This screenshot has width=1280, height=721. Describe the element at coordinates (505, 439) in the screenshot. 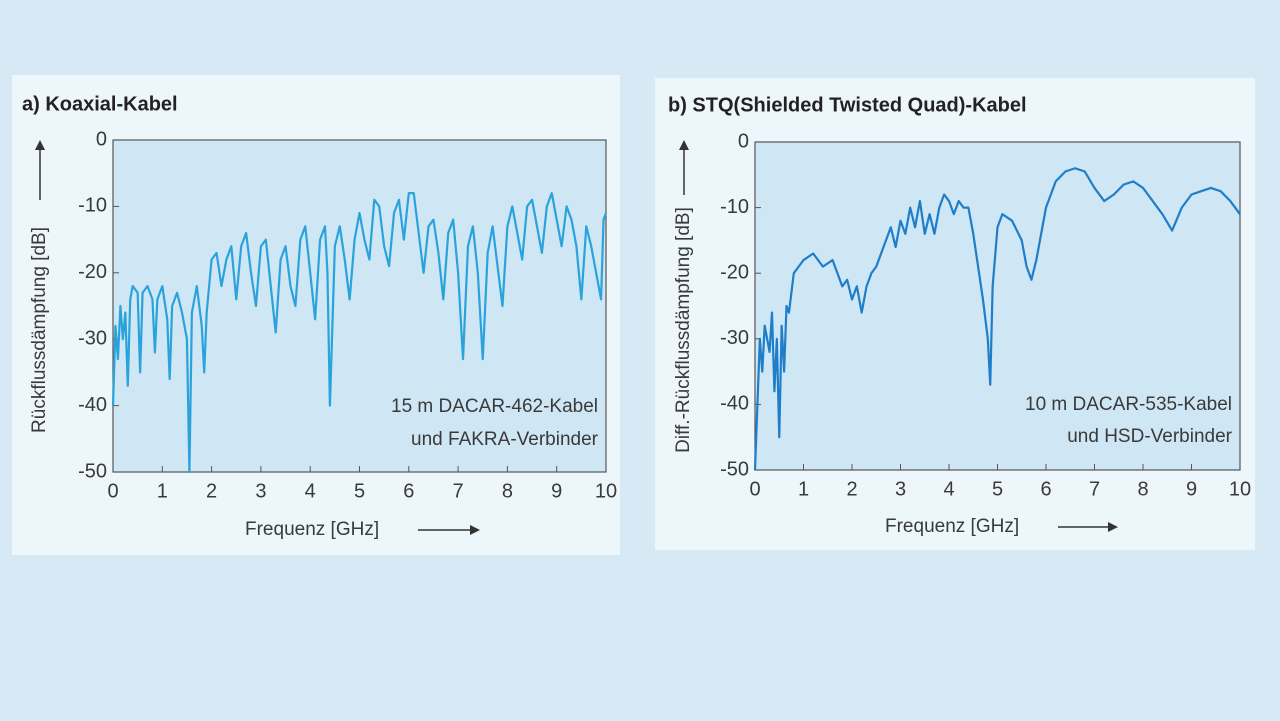

I see `annotation: und FAKRA-Verbinder` at that location.